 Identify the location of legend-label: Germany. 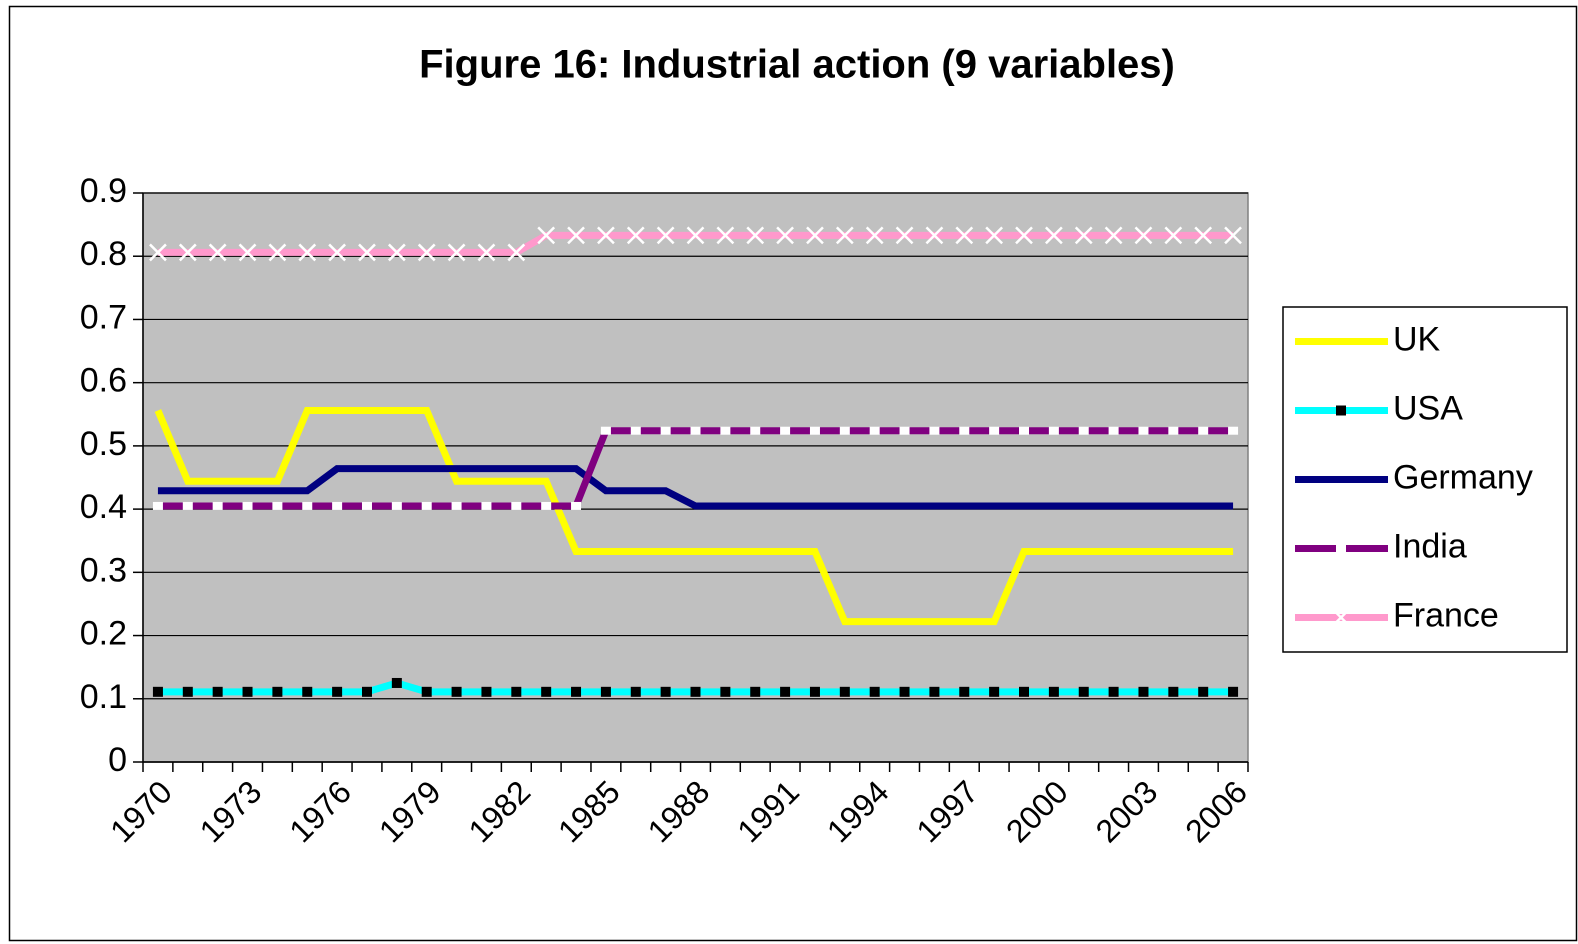
(1463, 477).